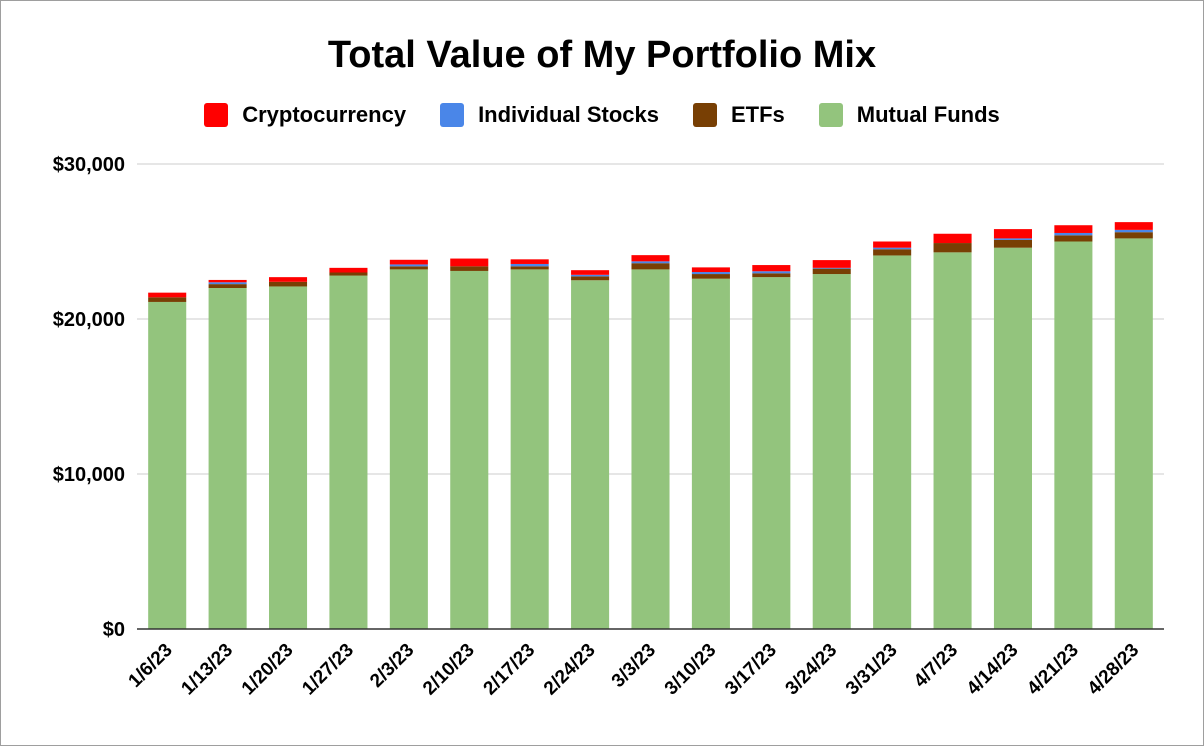  What do you see at coordinates (216, 115) in the screenshot?
I see `legend-swatch-cryptocurrency` at bounding box center [216, 115].